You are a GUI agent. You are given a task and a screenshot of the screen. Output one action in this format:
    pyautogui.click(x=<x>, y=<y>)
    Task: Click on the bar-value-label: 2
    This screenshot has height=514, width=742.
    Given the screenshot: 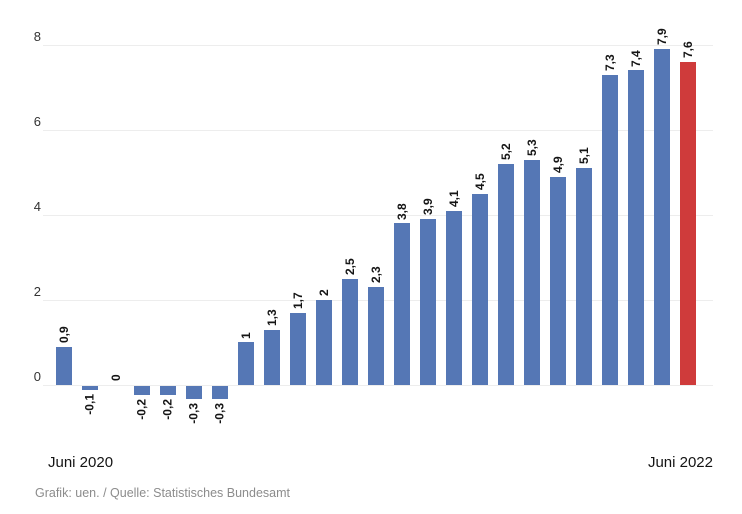 What is the action you would take?
    pyautogui.click(x=323, y=292)
    